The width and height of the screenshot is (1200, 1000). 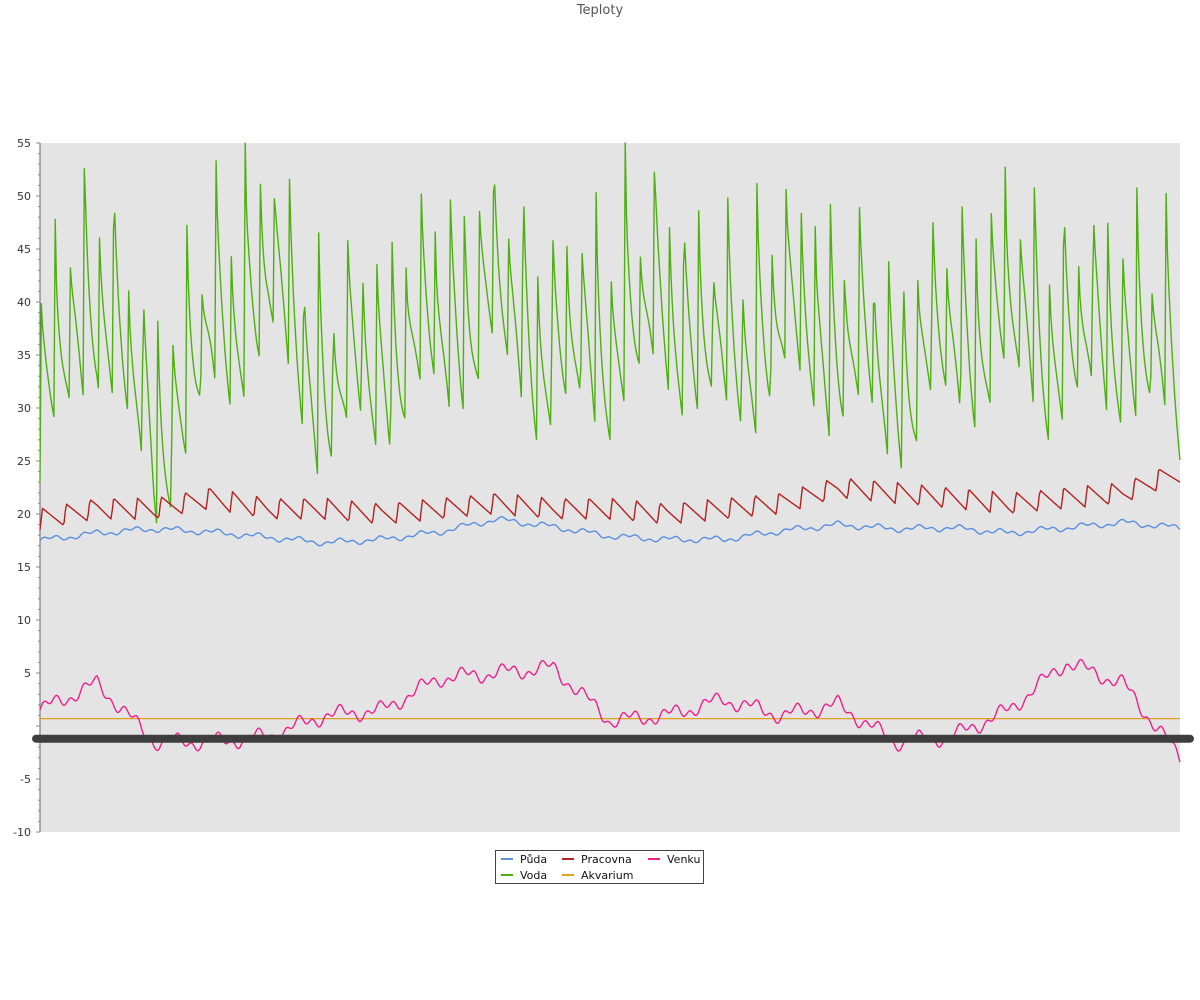 I want to click on legend-item-voda: Voda, so click(x=524, y=875).